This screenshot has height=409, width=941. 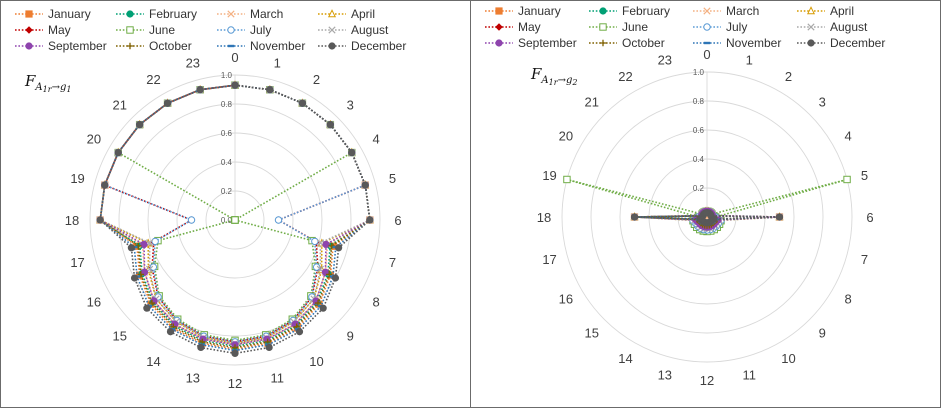 What do you see at coordinates (266, 14) in the screenshot?
I see `legend-label-march: March` at bounding box center [266, 14].